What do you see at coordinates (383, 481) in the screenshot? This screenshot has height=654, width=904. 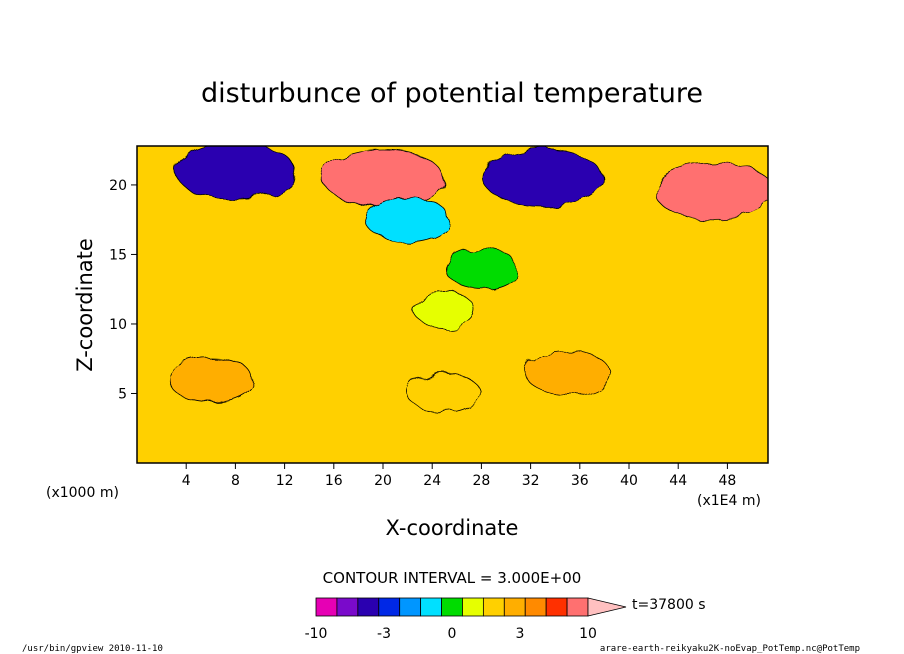 I see `x-tick-label: 20` at bounding box center [383, 481].